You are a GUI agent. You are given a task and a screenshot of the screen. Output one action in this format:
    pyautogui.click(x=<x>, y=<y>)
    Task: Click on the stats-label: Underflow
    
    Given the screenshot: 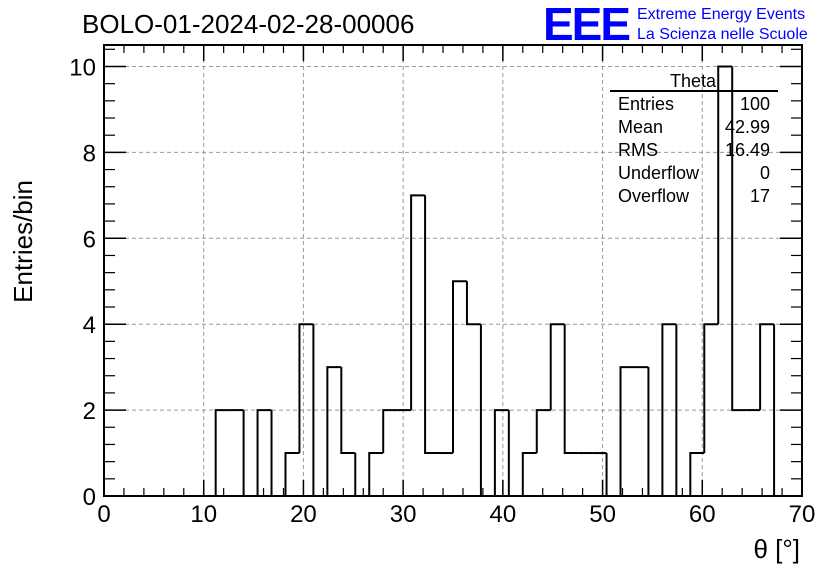 What is the action you would take?
    pyautogui.click(x=659, y=173)
    